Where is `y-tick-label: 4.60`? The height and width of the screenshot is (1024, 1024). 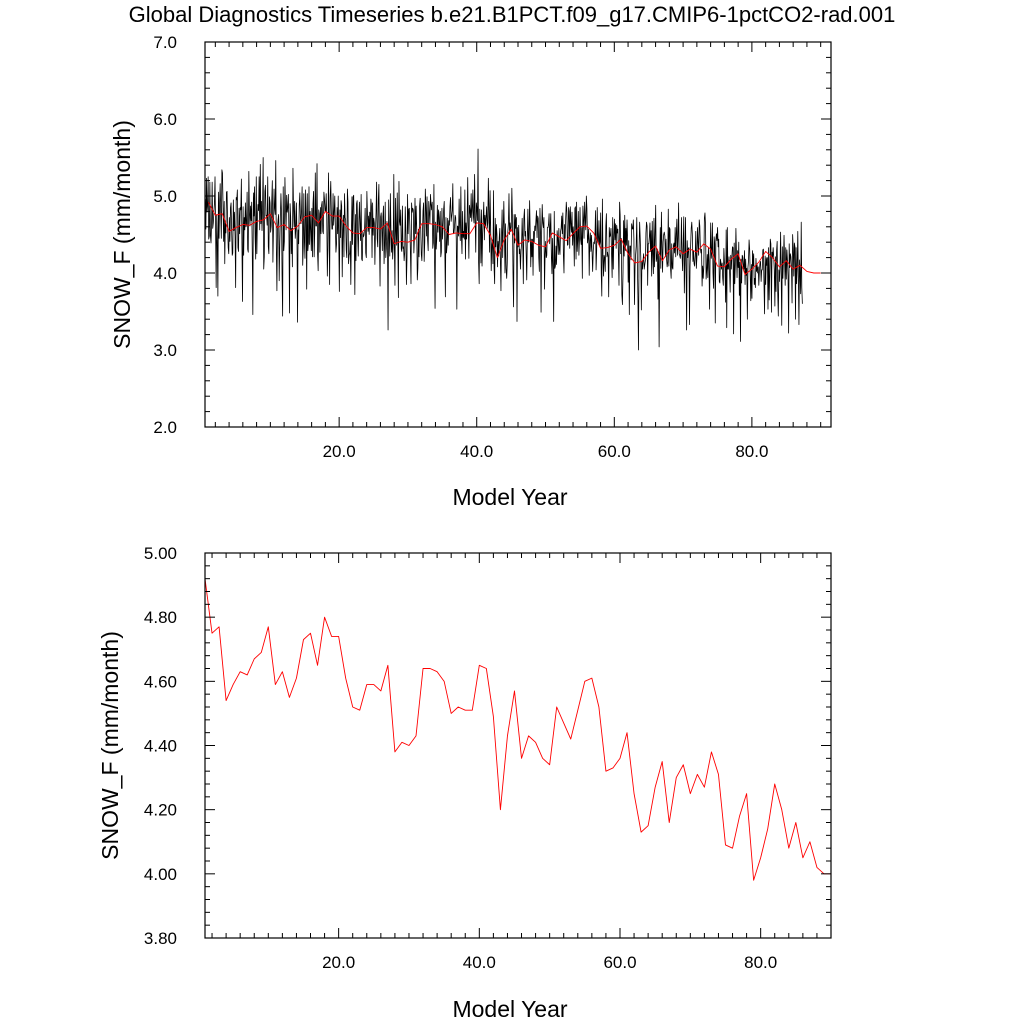
y-tick-label: 4.60 is located at coordinates (160, 681).